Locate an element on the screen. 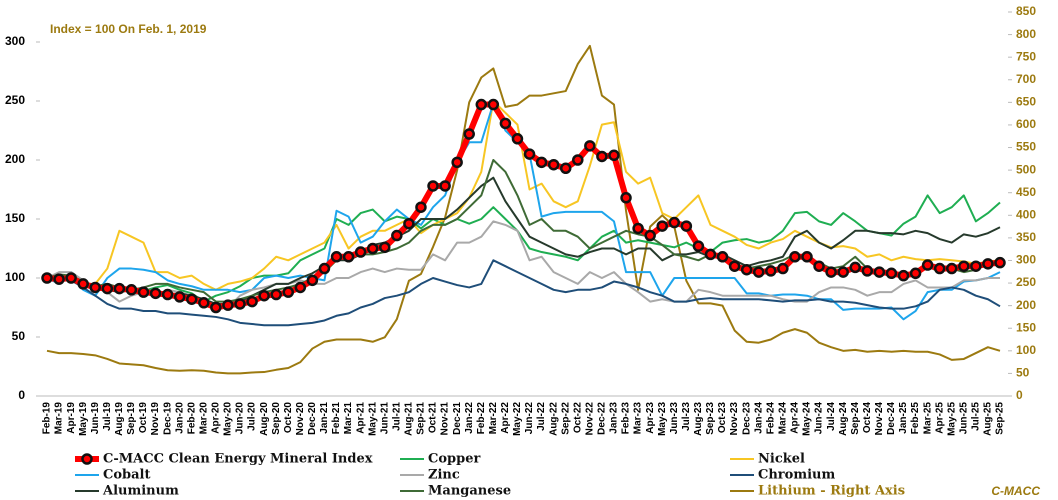 The height and width of the screenshot is (500, 1058). y-tick-label: 100 is located at coordinates (15, 277).